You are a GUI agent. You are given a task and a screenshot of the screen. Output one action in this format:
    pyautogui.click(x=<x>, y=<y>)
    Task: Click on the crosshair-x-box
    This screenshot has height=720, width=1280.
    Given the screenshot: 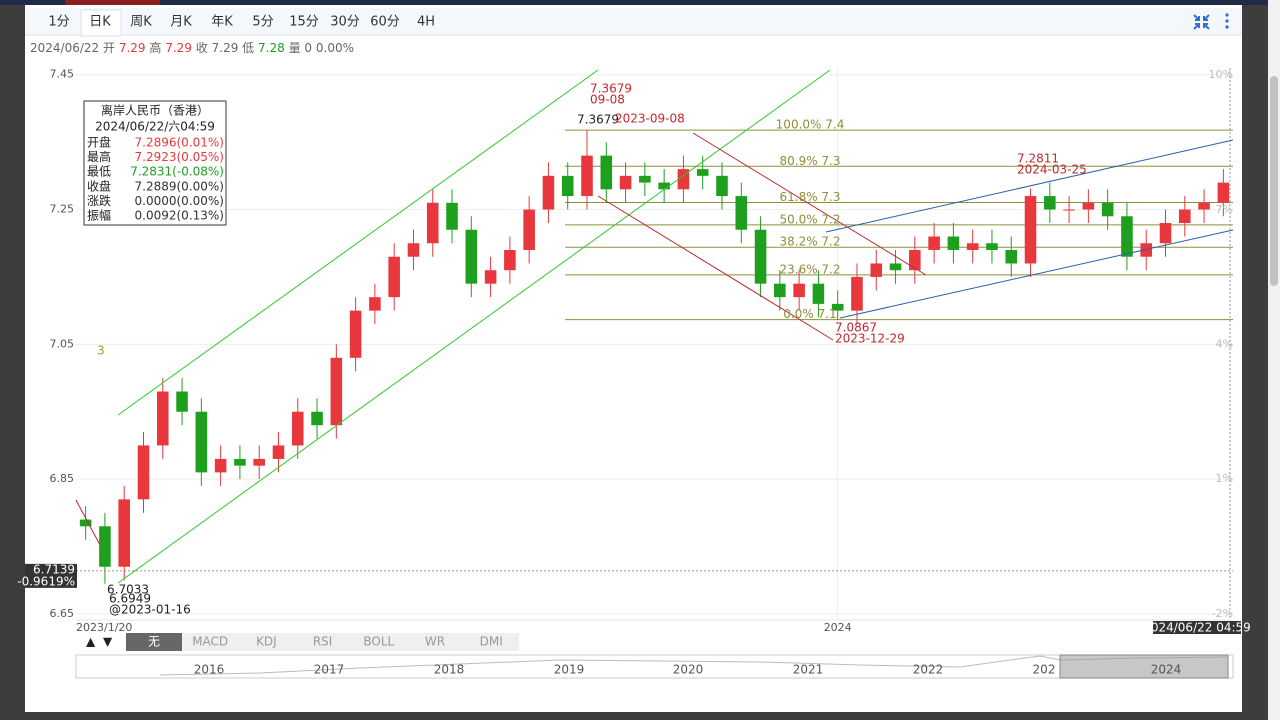 What is the action you would take?
    pyautogui.click(x=1197, y=627)
    